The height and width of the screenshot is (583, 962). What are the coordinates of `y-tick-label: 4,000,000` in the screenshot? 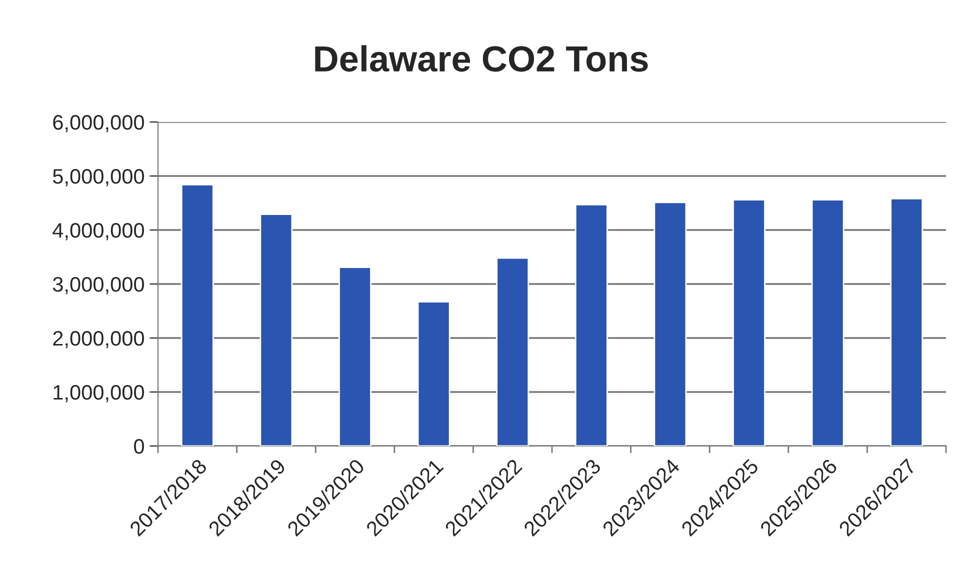 It's located at (98, 231).